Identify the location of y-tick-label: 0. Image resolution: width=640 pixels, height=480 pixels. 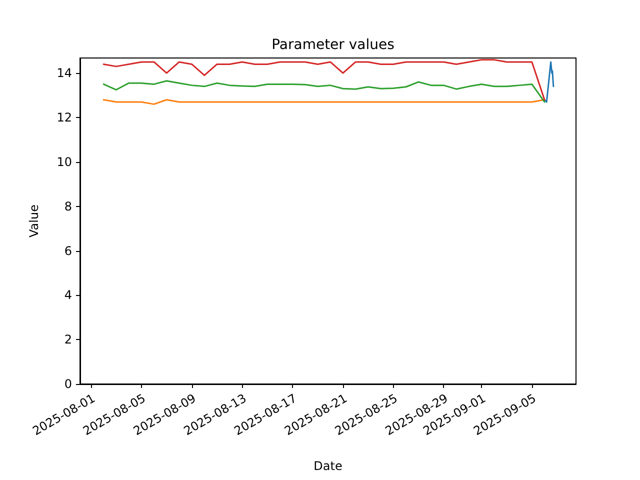
(68, 384).